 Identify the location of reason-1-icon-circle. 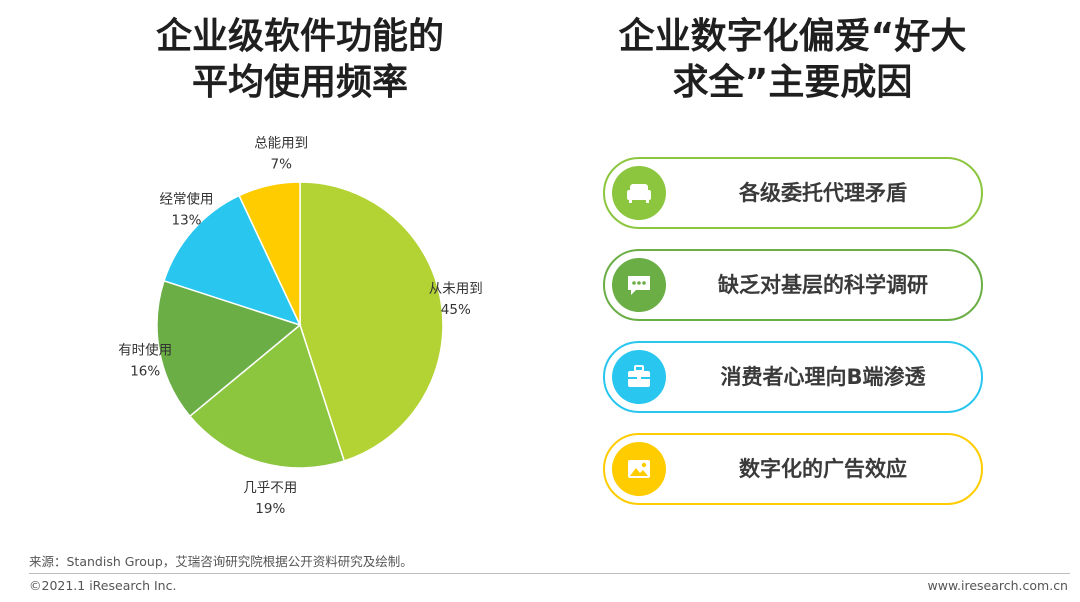
(639, 193).